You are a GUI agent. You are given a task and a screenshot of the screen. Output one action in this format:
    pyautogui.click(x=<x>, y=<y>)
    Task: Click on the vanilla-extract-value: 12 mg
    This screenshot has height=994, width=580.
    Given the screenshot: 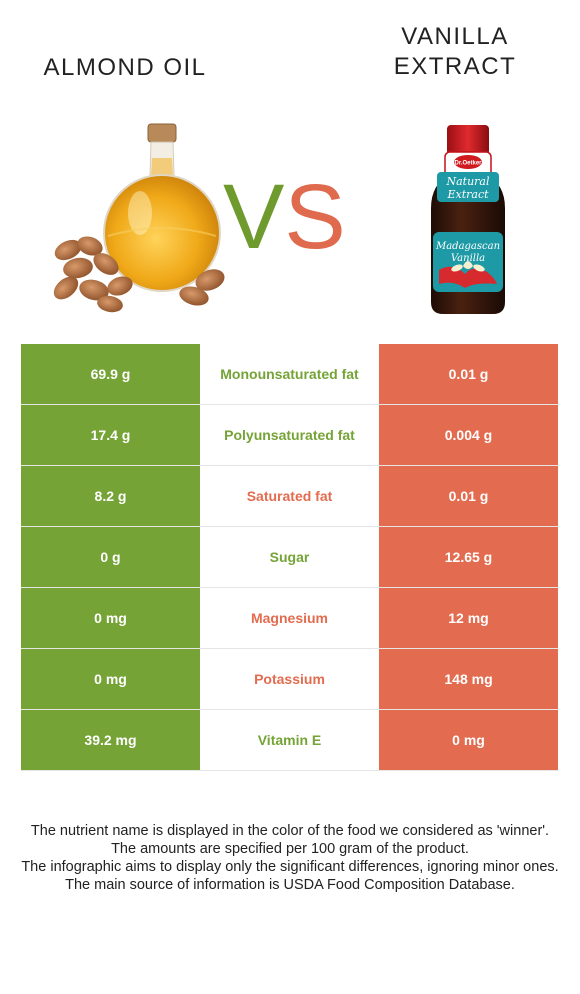 What is the action you would take?
    pyautogui.click(x=468, y=618)
    